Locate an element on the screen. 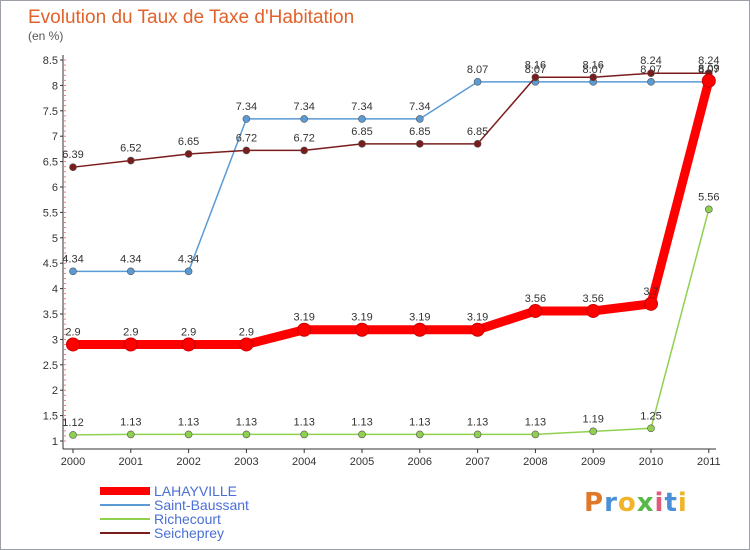 This screenshot has height=550, width=750. data-label: 5.56 is located at coordinates (708, 197).